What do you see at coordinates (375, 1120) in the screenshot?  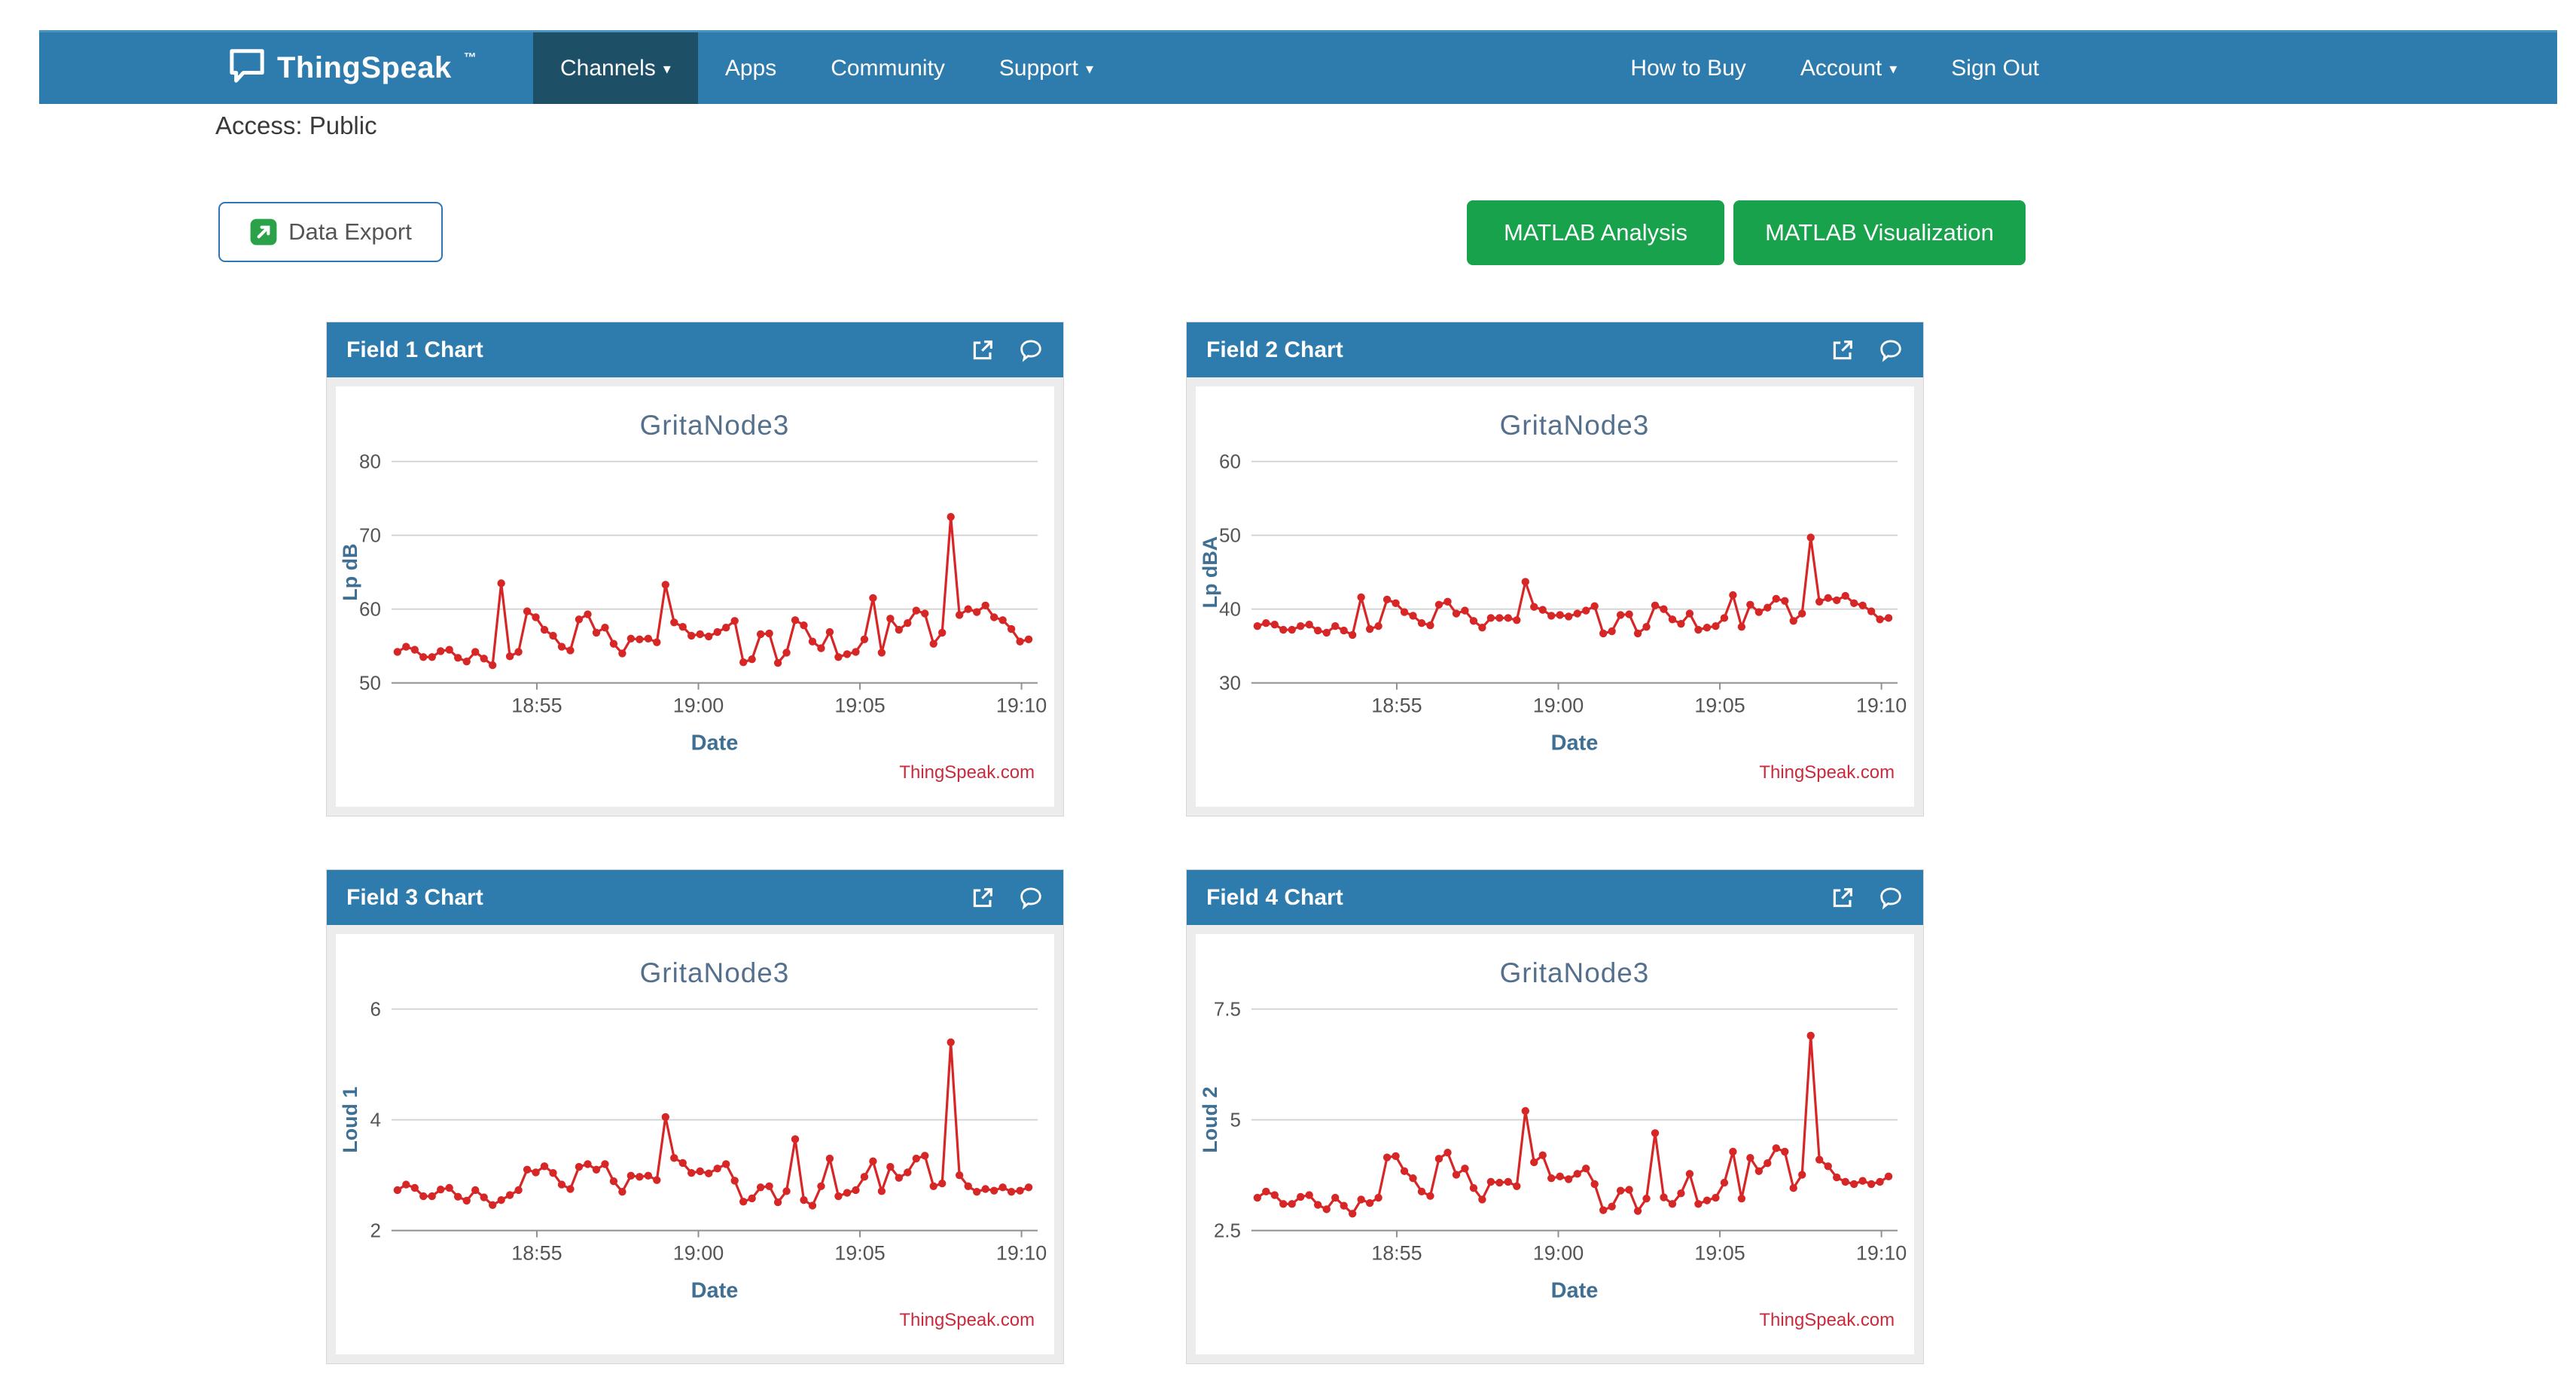 I see `svg-text: 4` at bounding box center [375, 1120].